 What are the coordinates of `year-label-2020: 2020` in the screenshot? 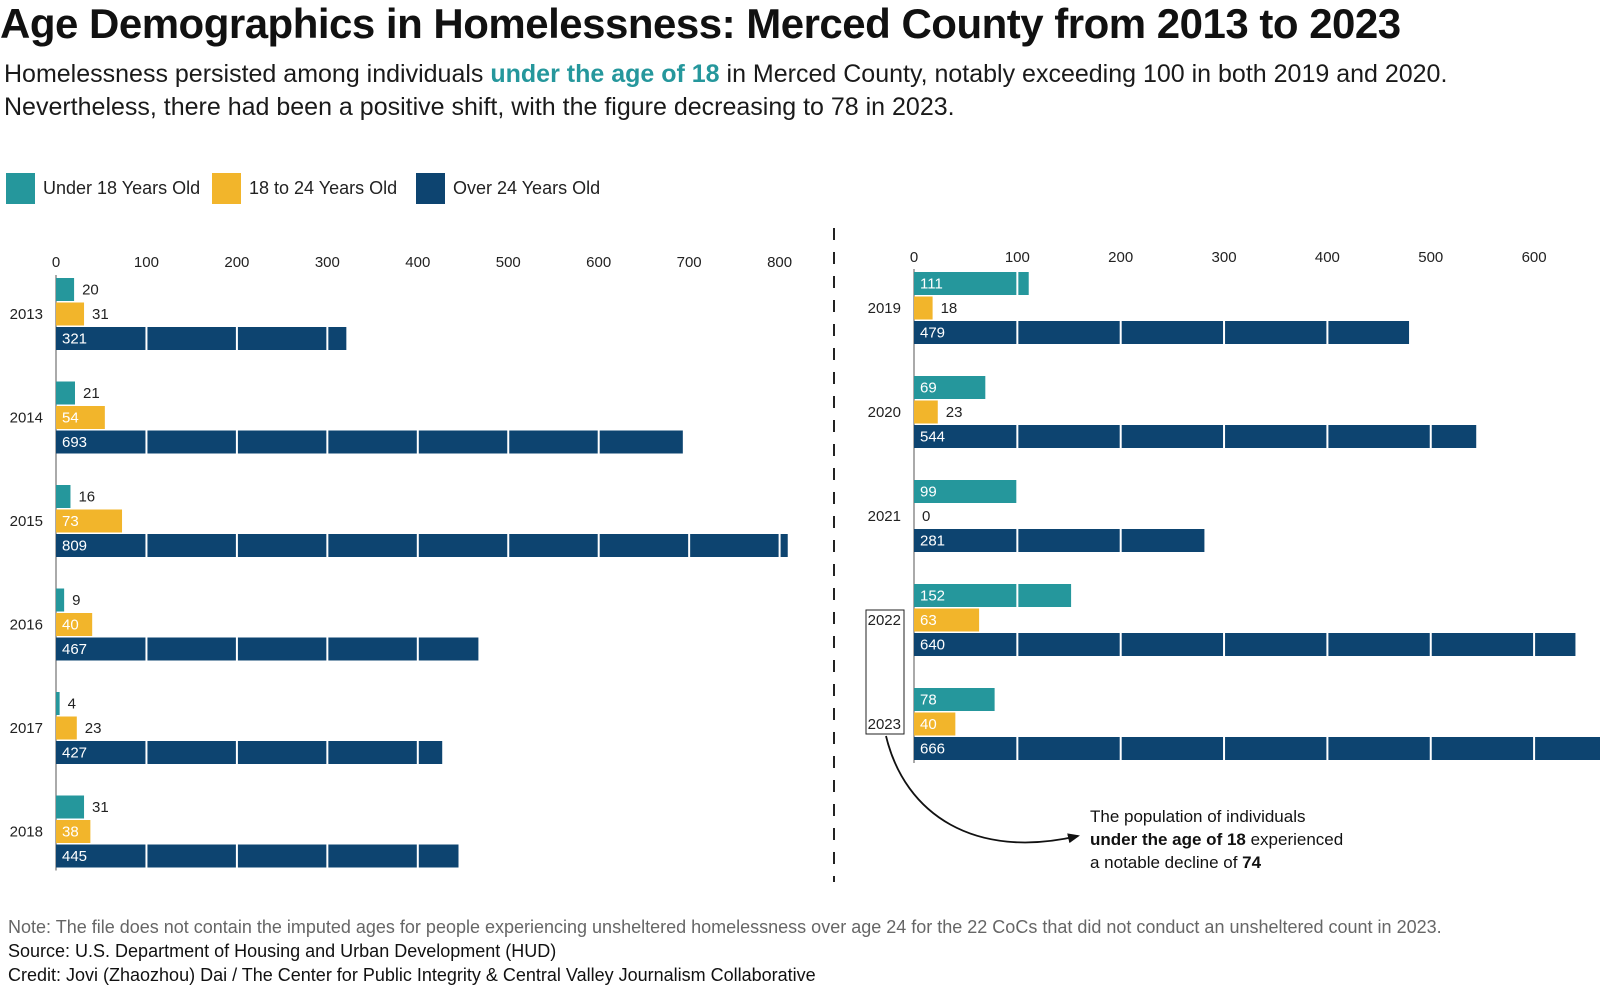 It's located at (884, 412).